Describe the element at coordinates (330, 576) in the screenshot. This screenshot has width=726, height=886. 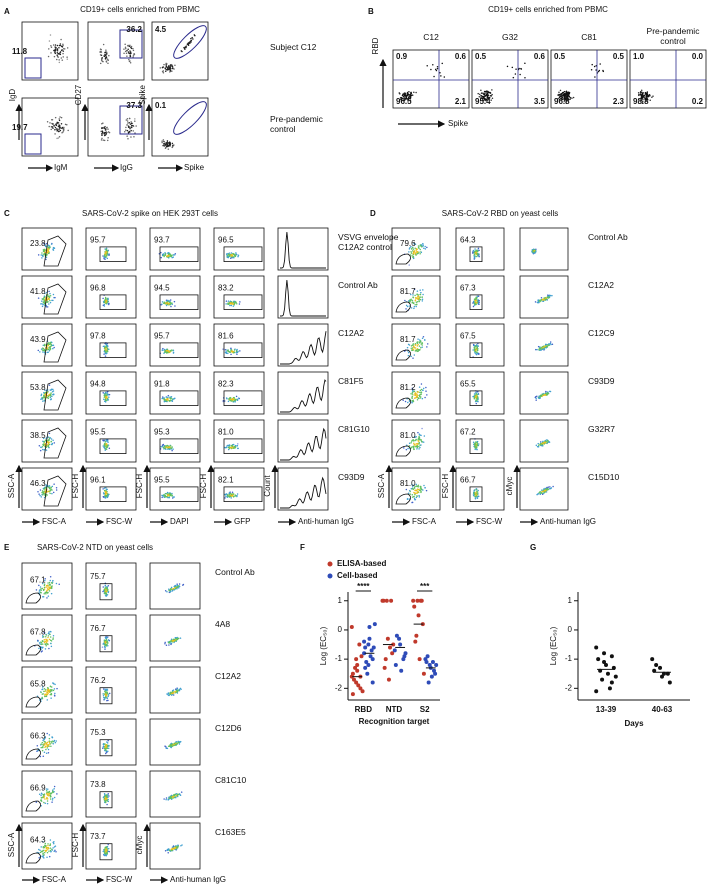
I see `legend-marker` at that location.